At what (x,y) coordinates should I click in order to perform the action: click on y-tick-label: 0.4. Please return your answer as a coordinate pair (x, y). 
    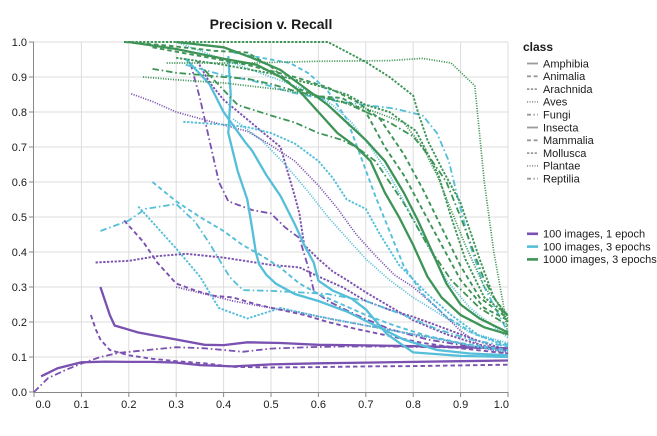
    Looking at the image, I should click on (19, 253).